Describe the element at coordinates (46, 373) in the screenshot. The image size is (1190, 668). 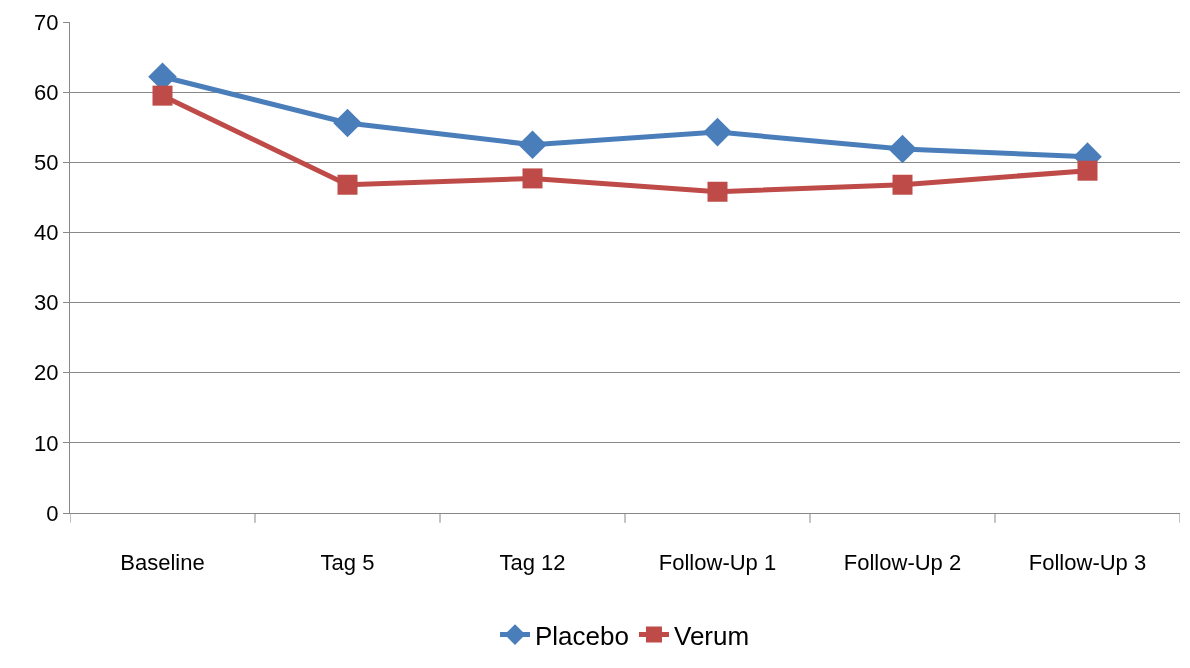
I see `y-tick-label: 20` at that location.